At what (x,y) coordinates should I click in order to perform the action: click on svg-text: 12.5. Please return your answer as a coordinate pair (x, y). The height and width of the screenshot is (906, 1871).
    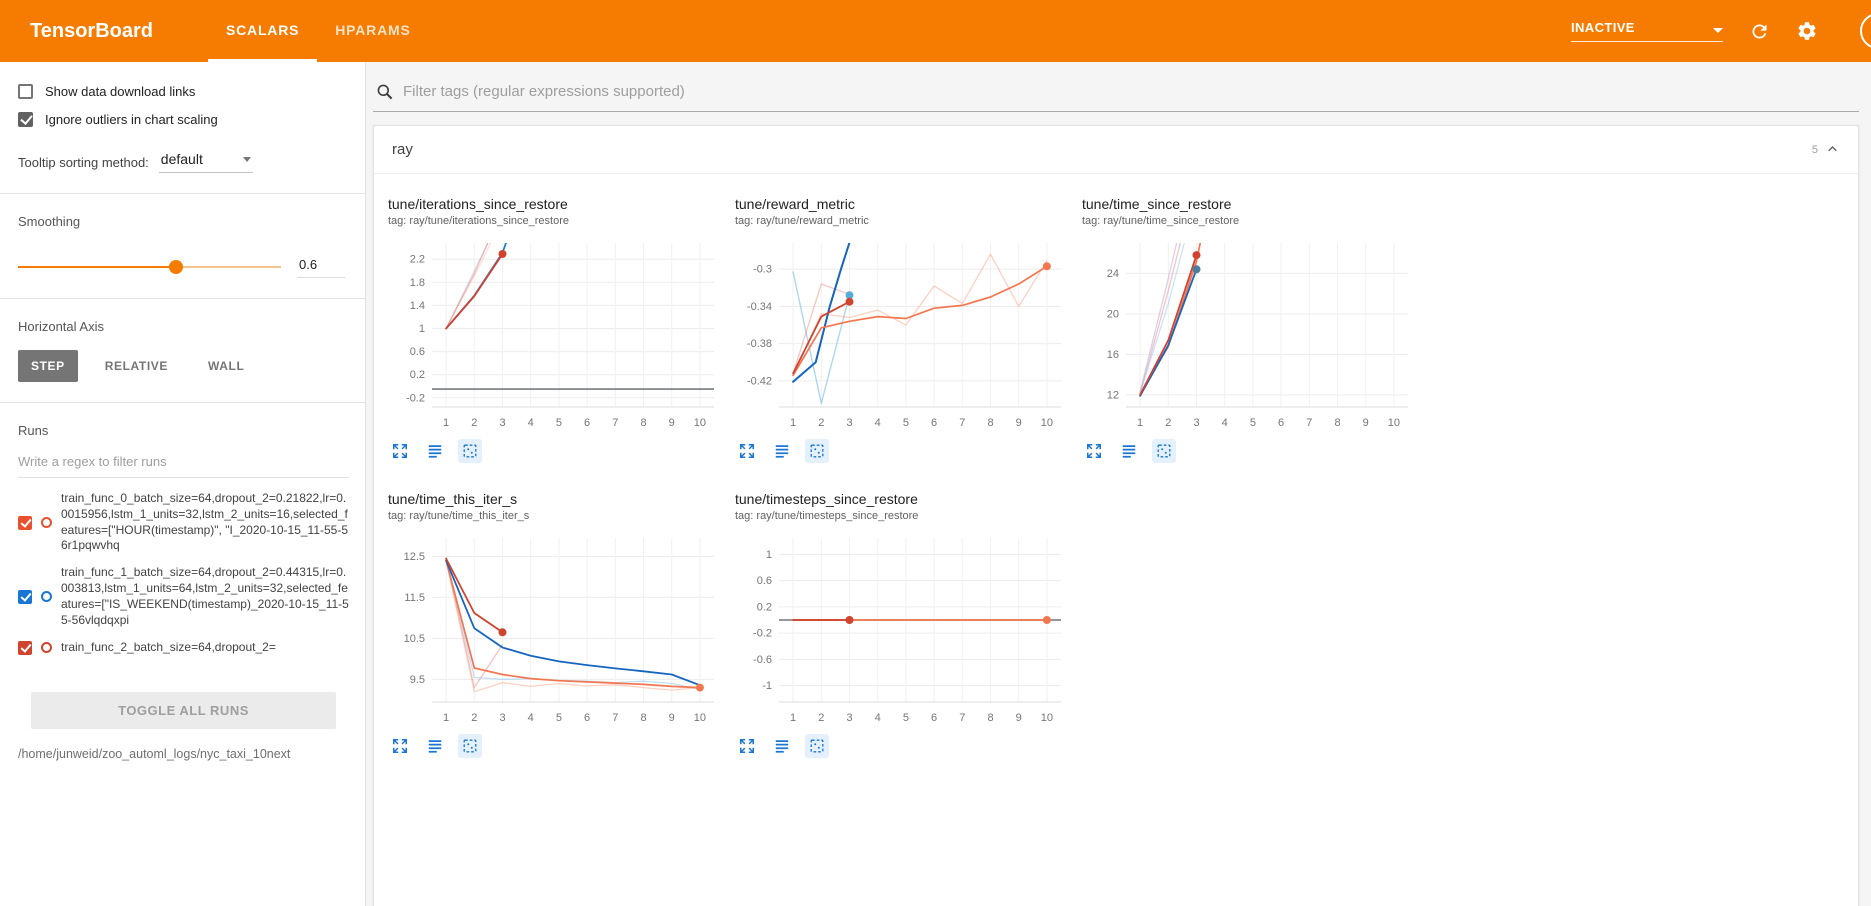
    Looking at the image, I should click on (414, 557).